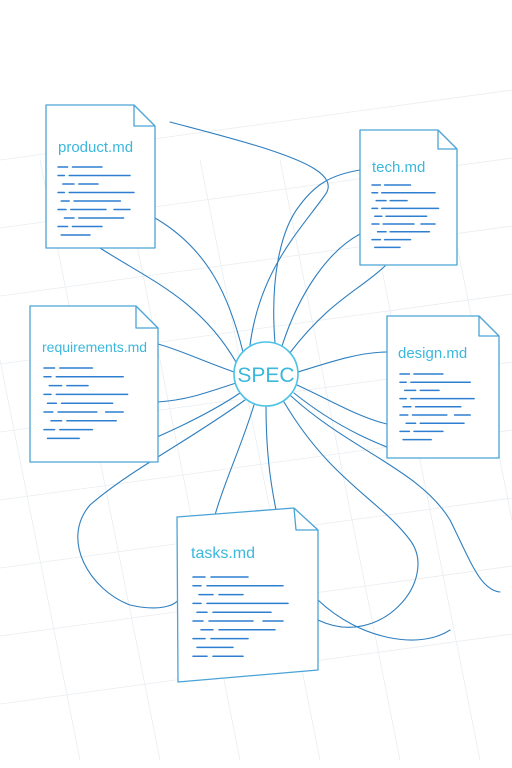  I want to click on document-design: design.md, so click(443, 387).